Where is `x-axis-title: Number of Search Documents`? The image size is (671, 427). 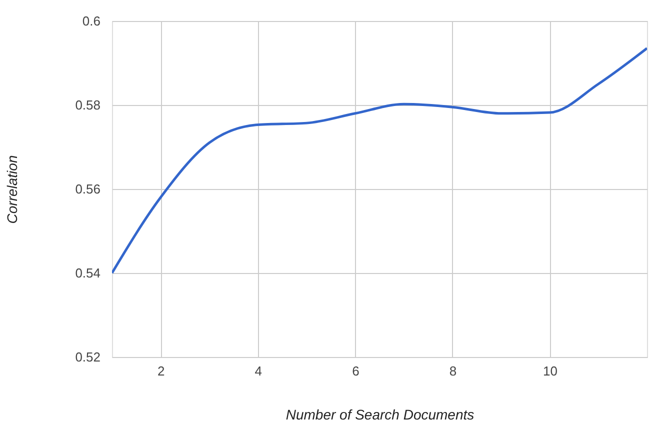
x-axis-title: Number of Search Documents is located at coordinates (380, 414).